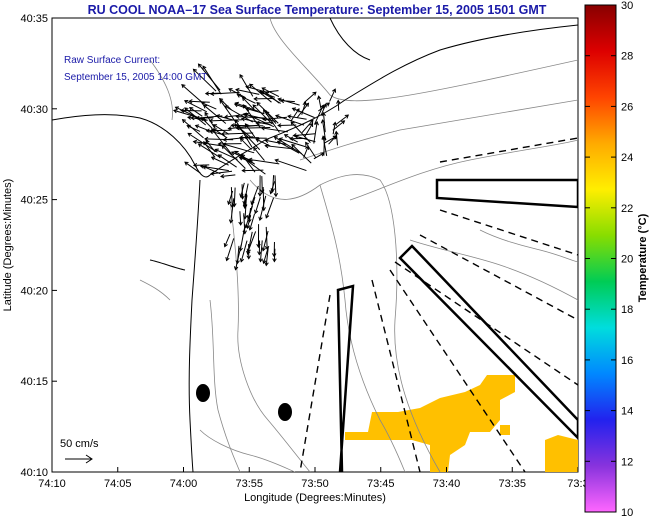 The width and height of the screenshot is (651, 518). Describe the element at coordinates (627, 107) in the screenshot. I see `colorbar-tick-label: 26` at that location.